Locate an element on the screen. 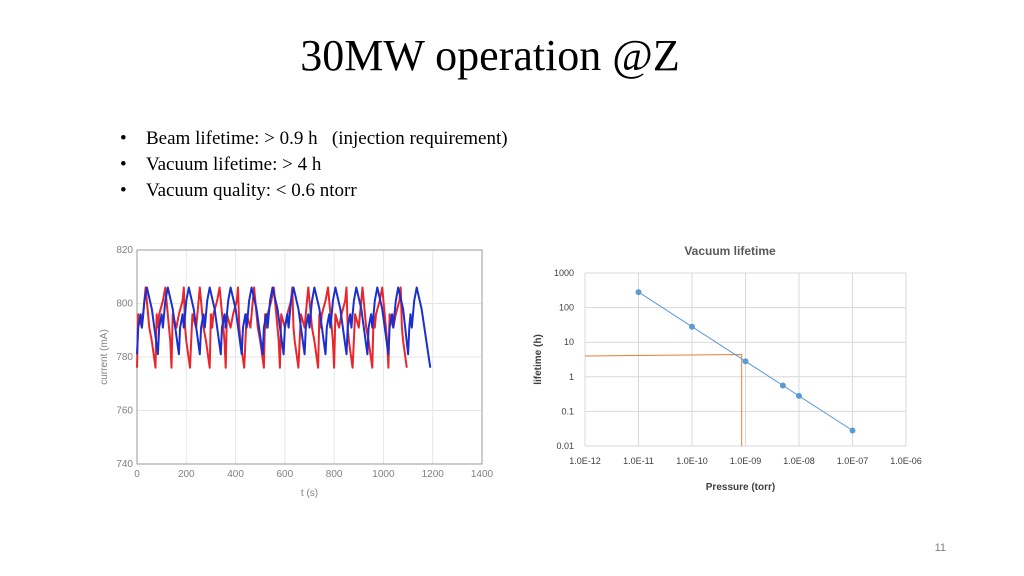 Image resolution: width=1024 pixels, height=576 pixels. x-tick-label: 1200 is located at coordinates (433, 474).